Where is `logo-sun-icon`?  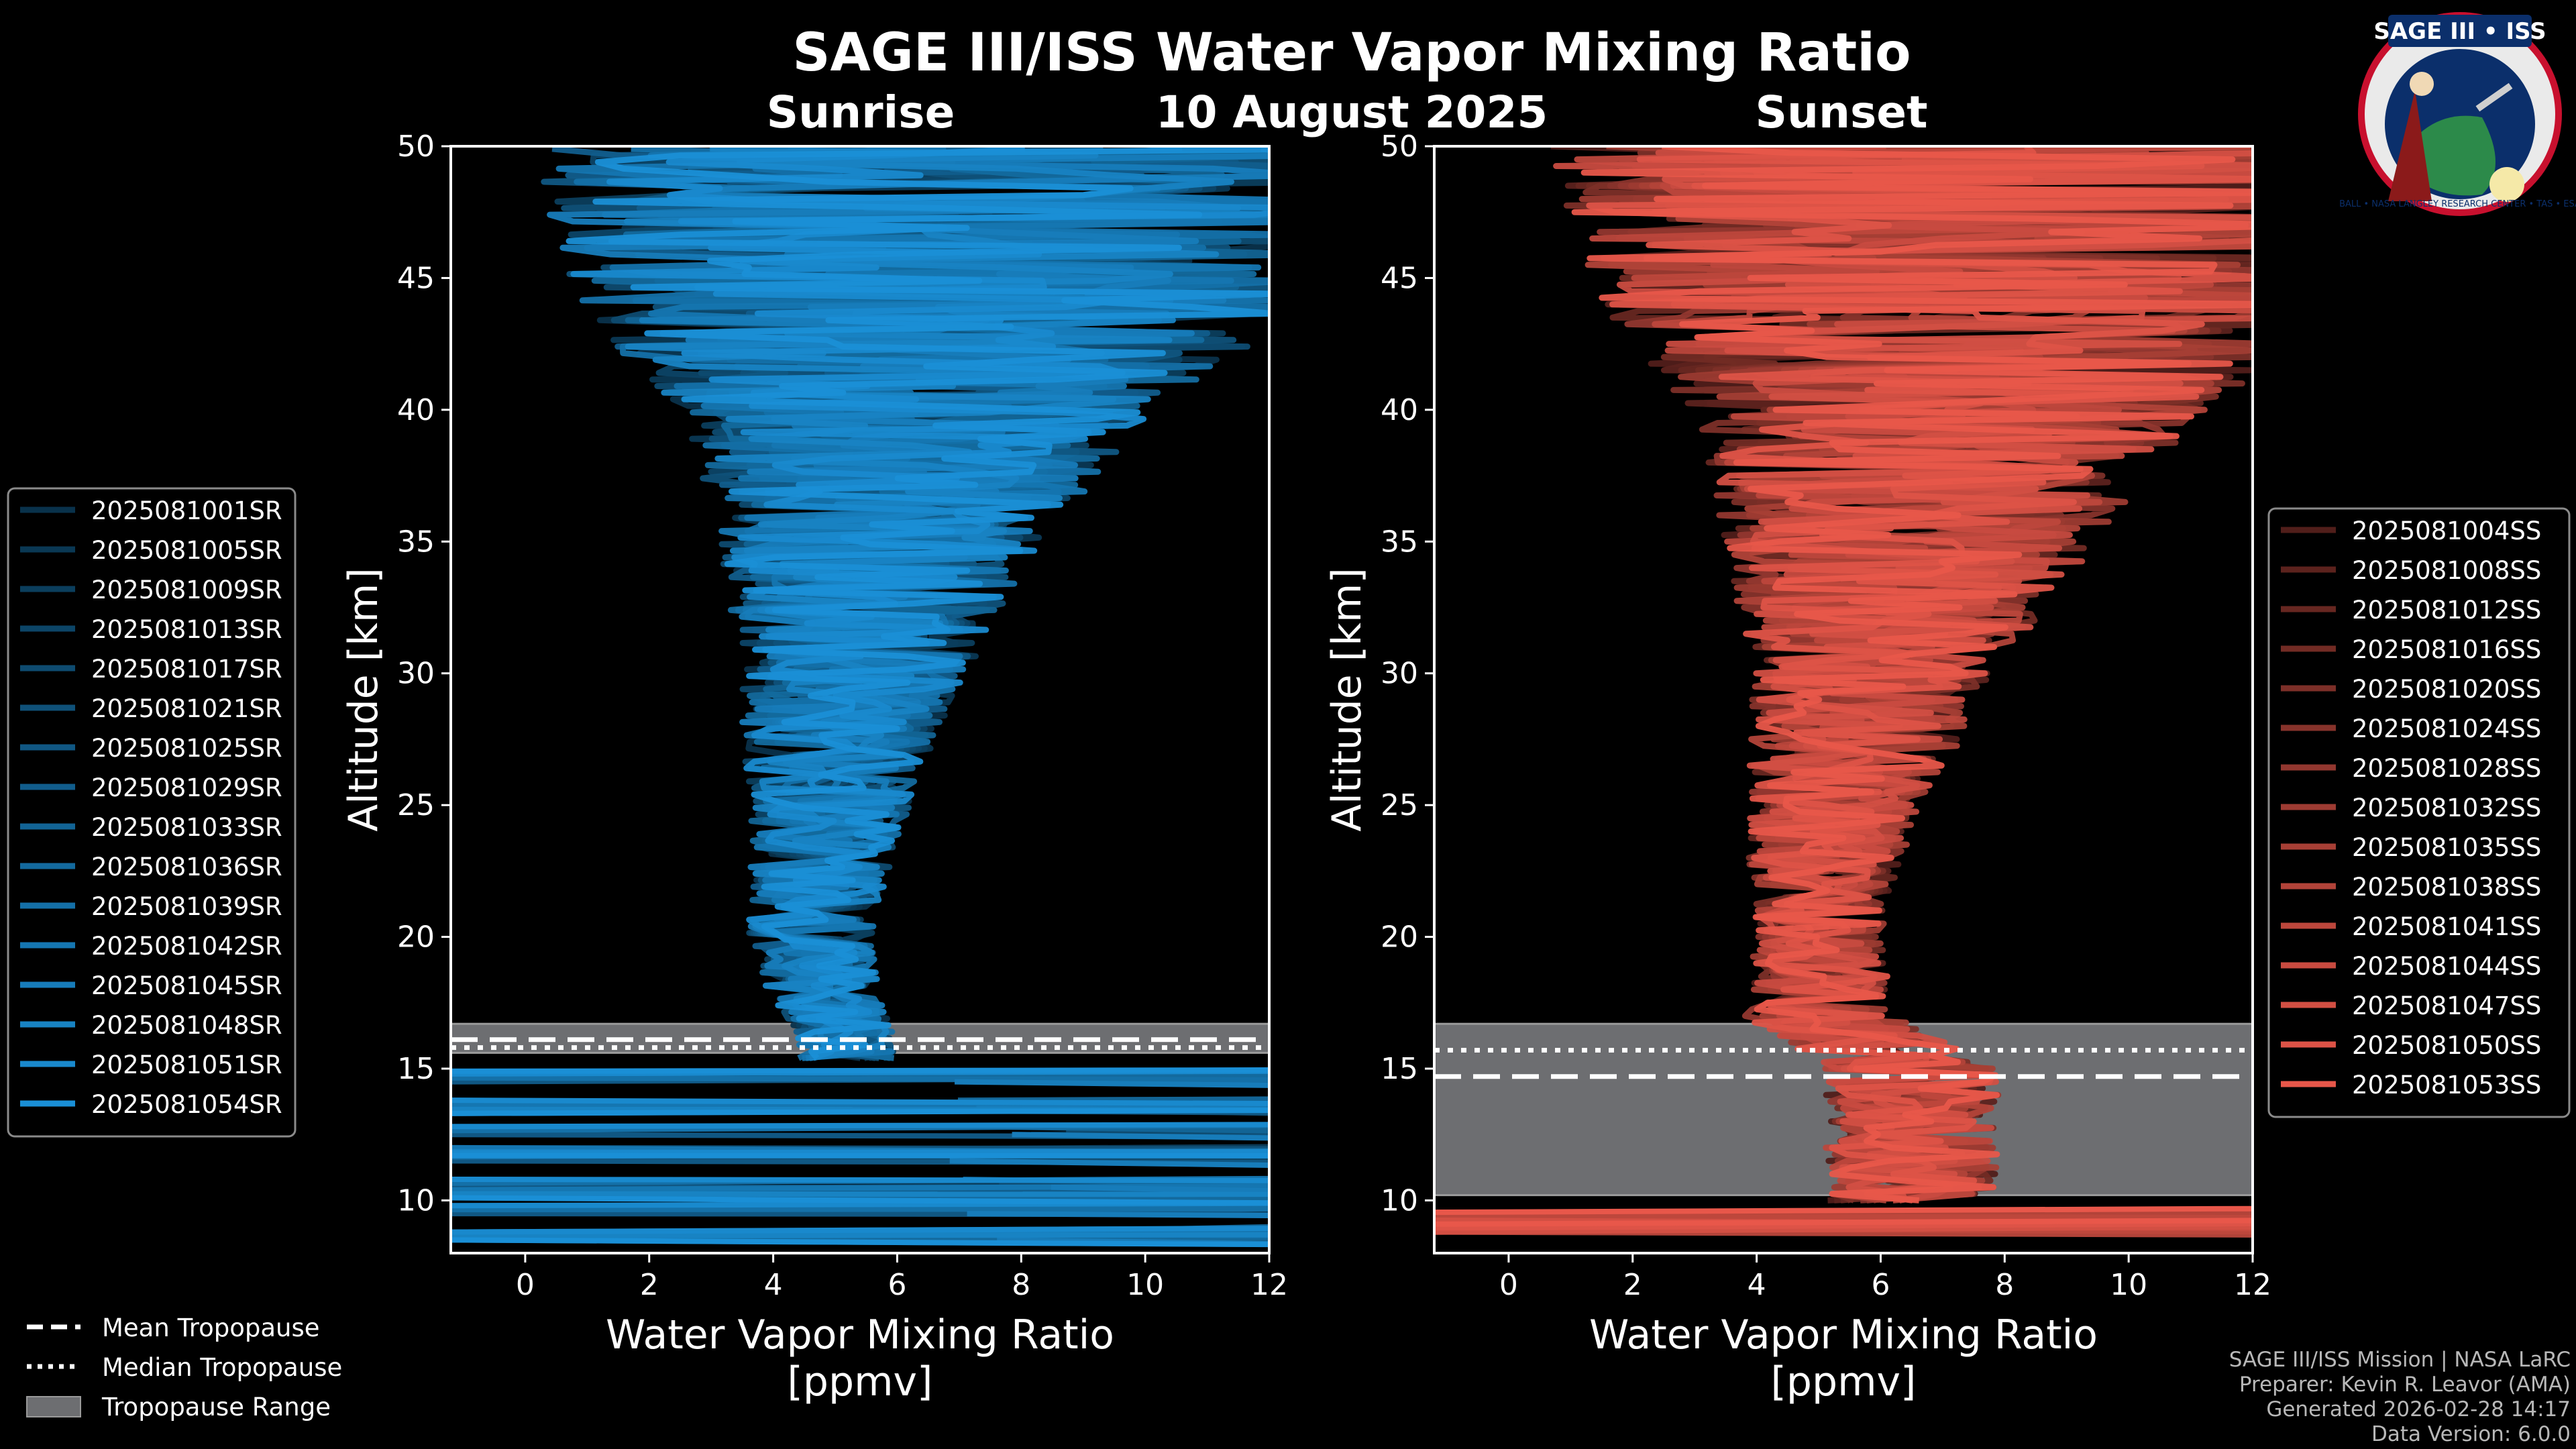 logo-sun-icon is located at coordinates (2506, 184).